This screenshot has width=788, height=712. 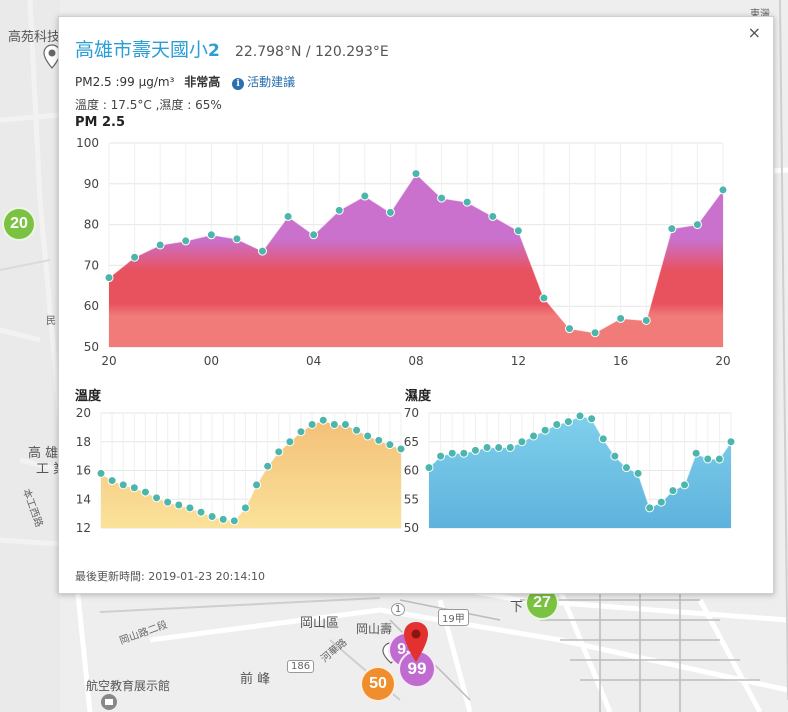 What do you see at coordinates (91, 225) in the screenshot?
I see `y-tick-label: 80` at bounding box center [91, 225].